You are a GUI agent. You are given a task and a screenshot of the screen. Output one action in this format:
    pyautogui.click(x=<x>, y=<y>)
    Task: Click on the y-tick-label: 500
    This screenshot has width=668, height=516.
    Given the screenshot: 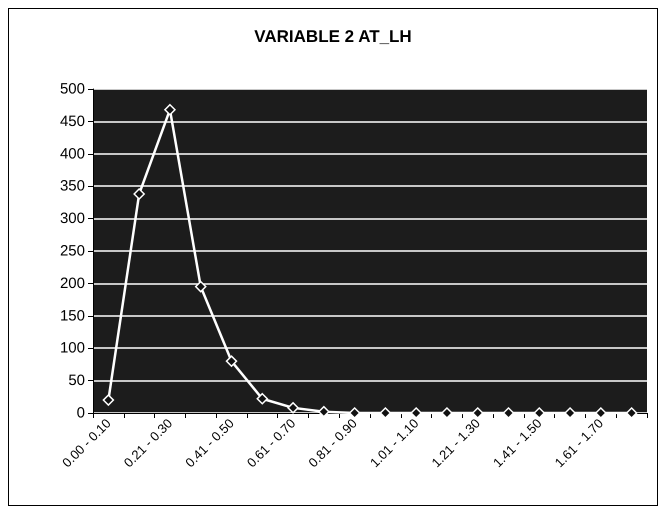 What is the action you would take?
    pyautogui.click(x=72, y=89)
    